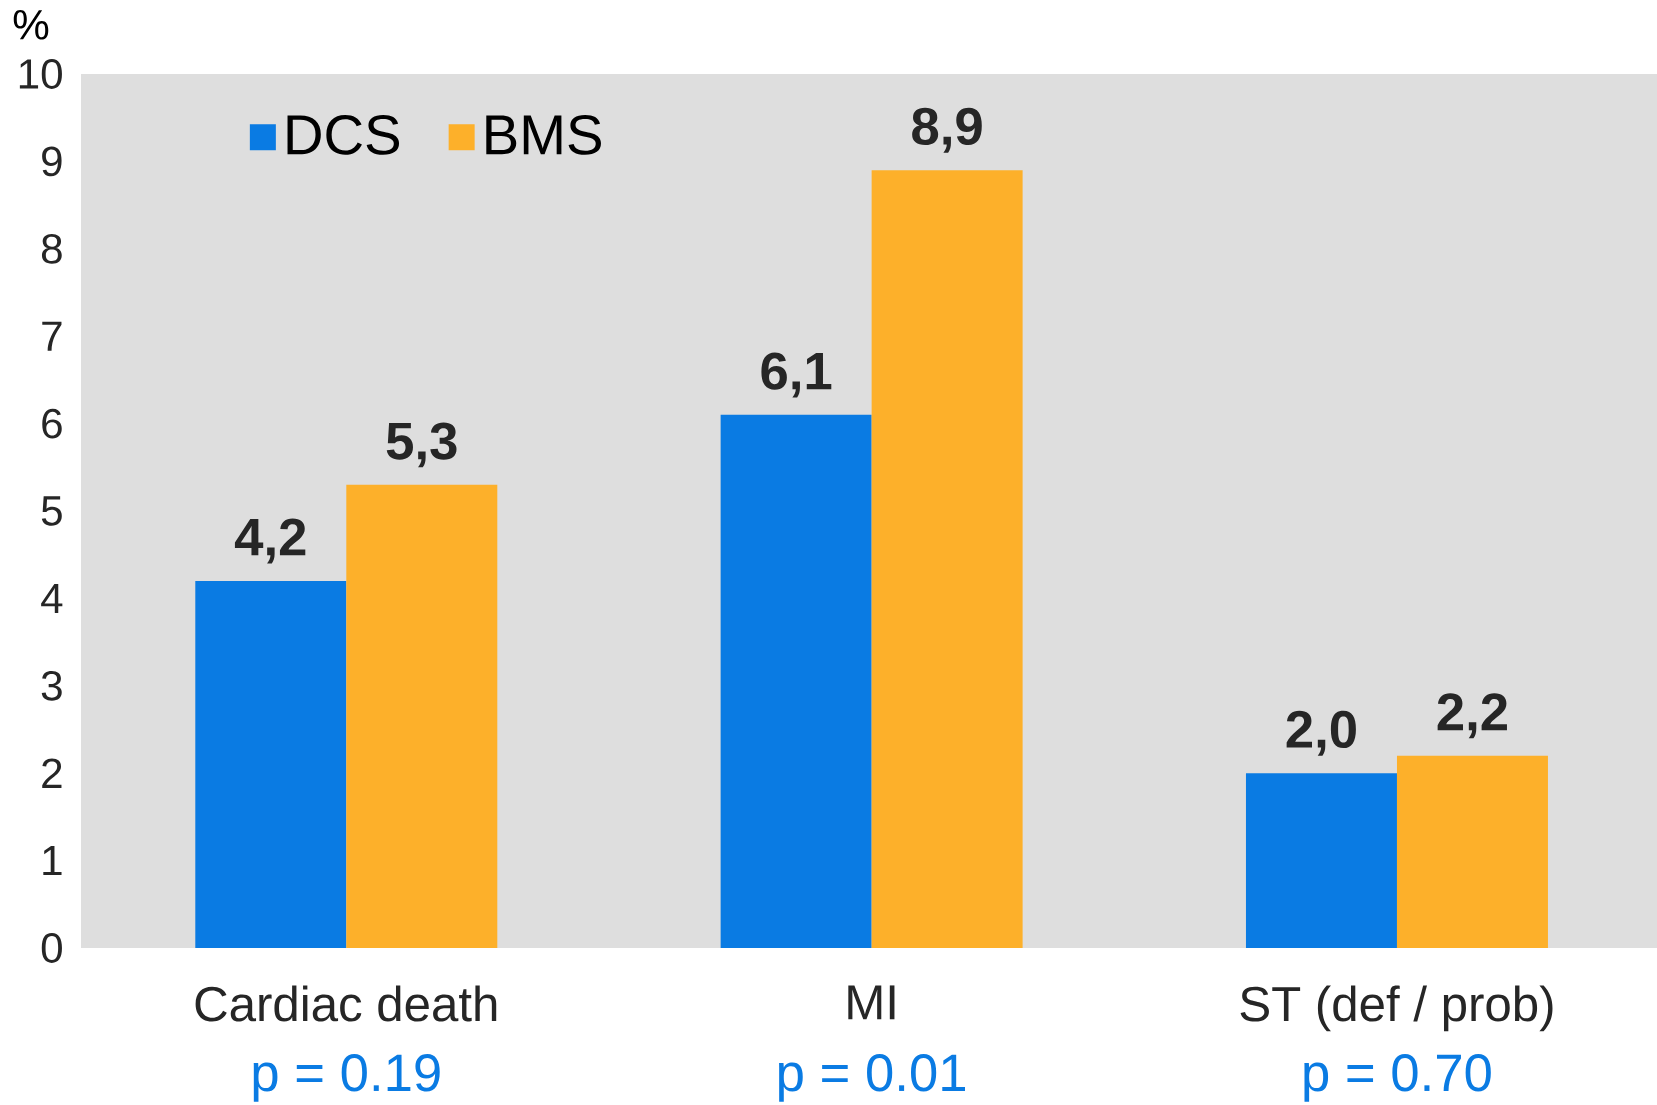  I want to click on y-tick-label: 0, so click(51, 948).